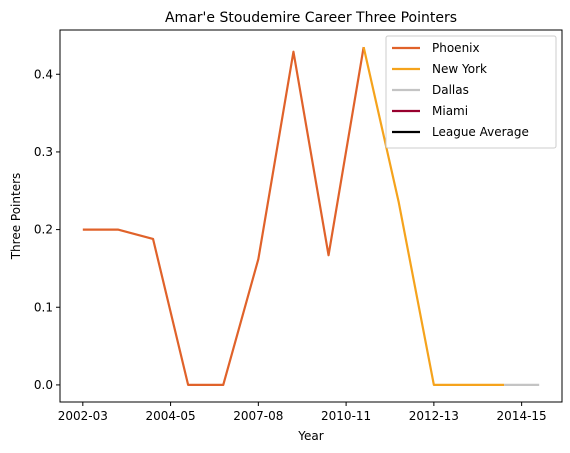  What do you see at coordinates (310, 436) in the screenshot?
I see `x-axis-label: Year` at bounding box center [310, 436].